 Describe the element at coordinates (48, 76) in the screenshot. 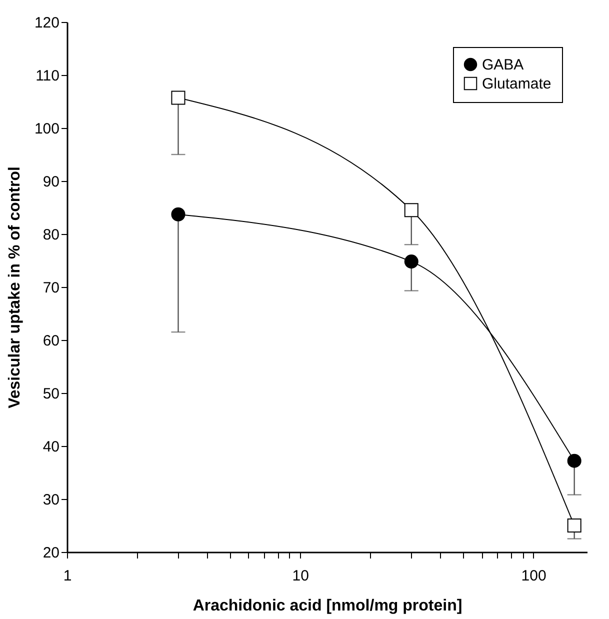

I see `y-tick-label: 110` at that location.